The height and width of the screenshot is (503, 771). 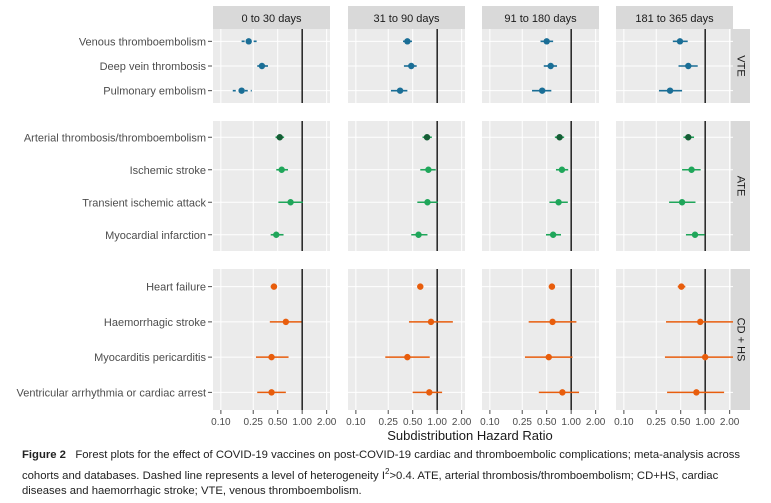 I want to click on panel-header-label: 0 to 30 days, so click(x=272, y=19).